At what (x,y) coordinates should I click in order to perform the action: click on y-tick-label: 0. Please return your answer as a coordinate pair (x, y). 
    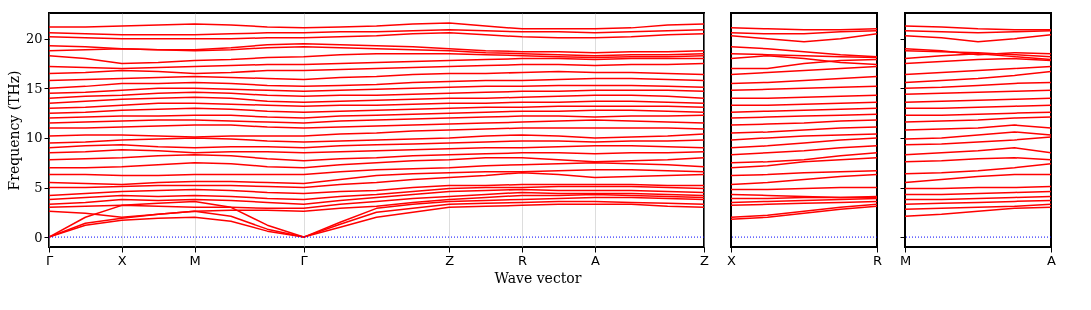
    Looking at the image, I should click on (38, 237).